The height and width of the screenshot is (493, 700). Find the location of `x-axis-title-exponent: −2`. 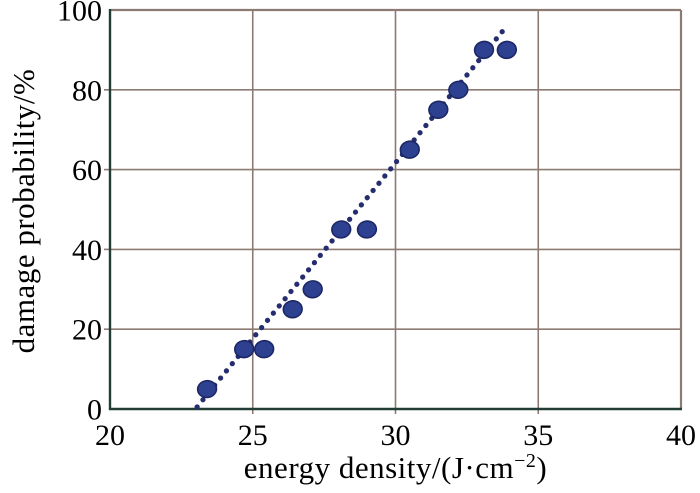

x-axis-title-exponent: −2 is located at coordinates (525, 461).